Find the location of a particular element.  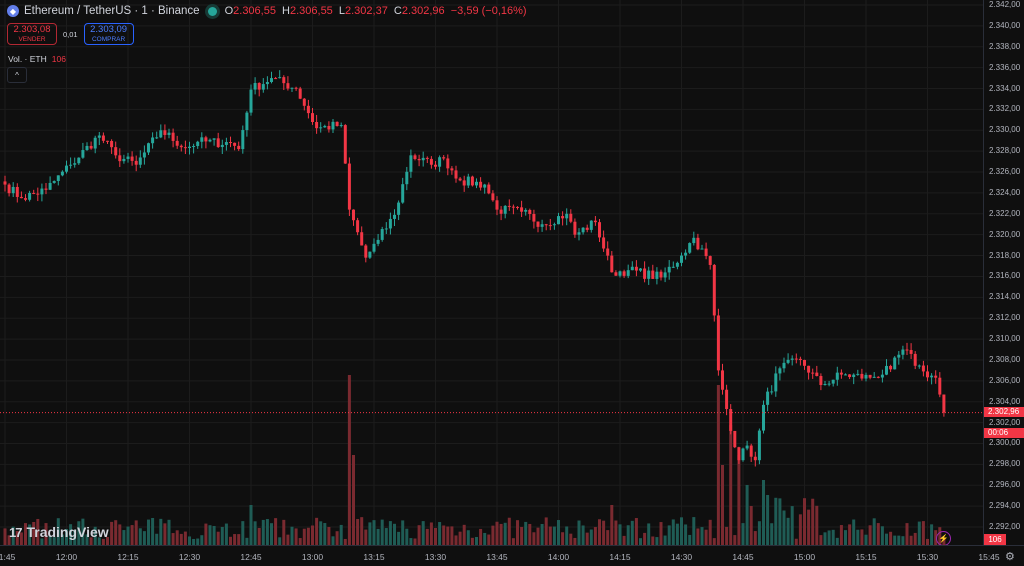

tradingview-logo: 17 TradingView is located at coordinates (59, 532).